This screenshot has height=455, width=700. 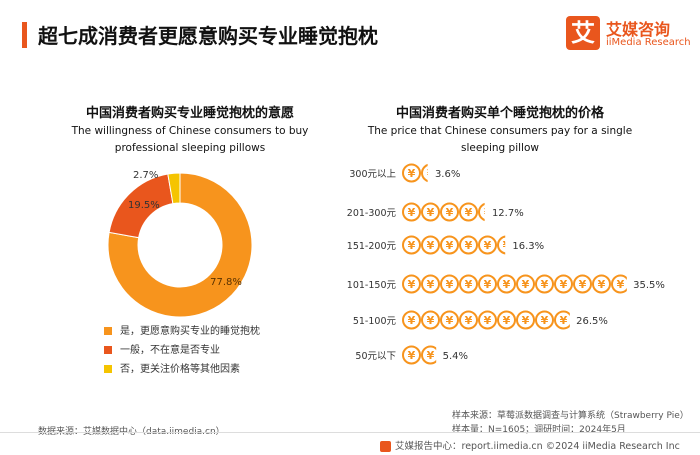 I want to click on legend-item-no: 否，更关注价格等其他因素, so click(x=182, y=369).